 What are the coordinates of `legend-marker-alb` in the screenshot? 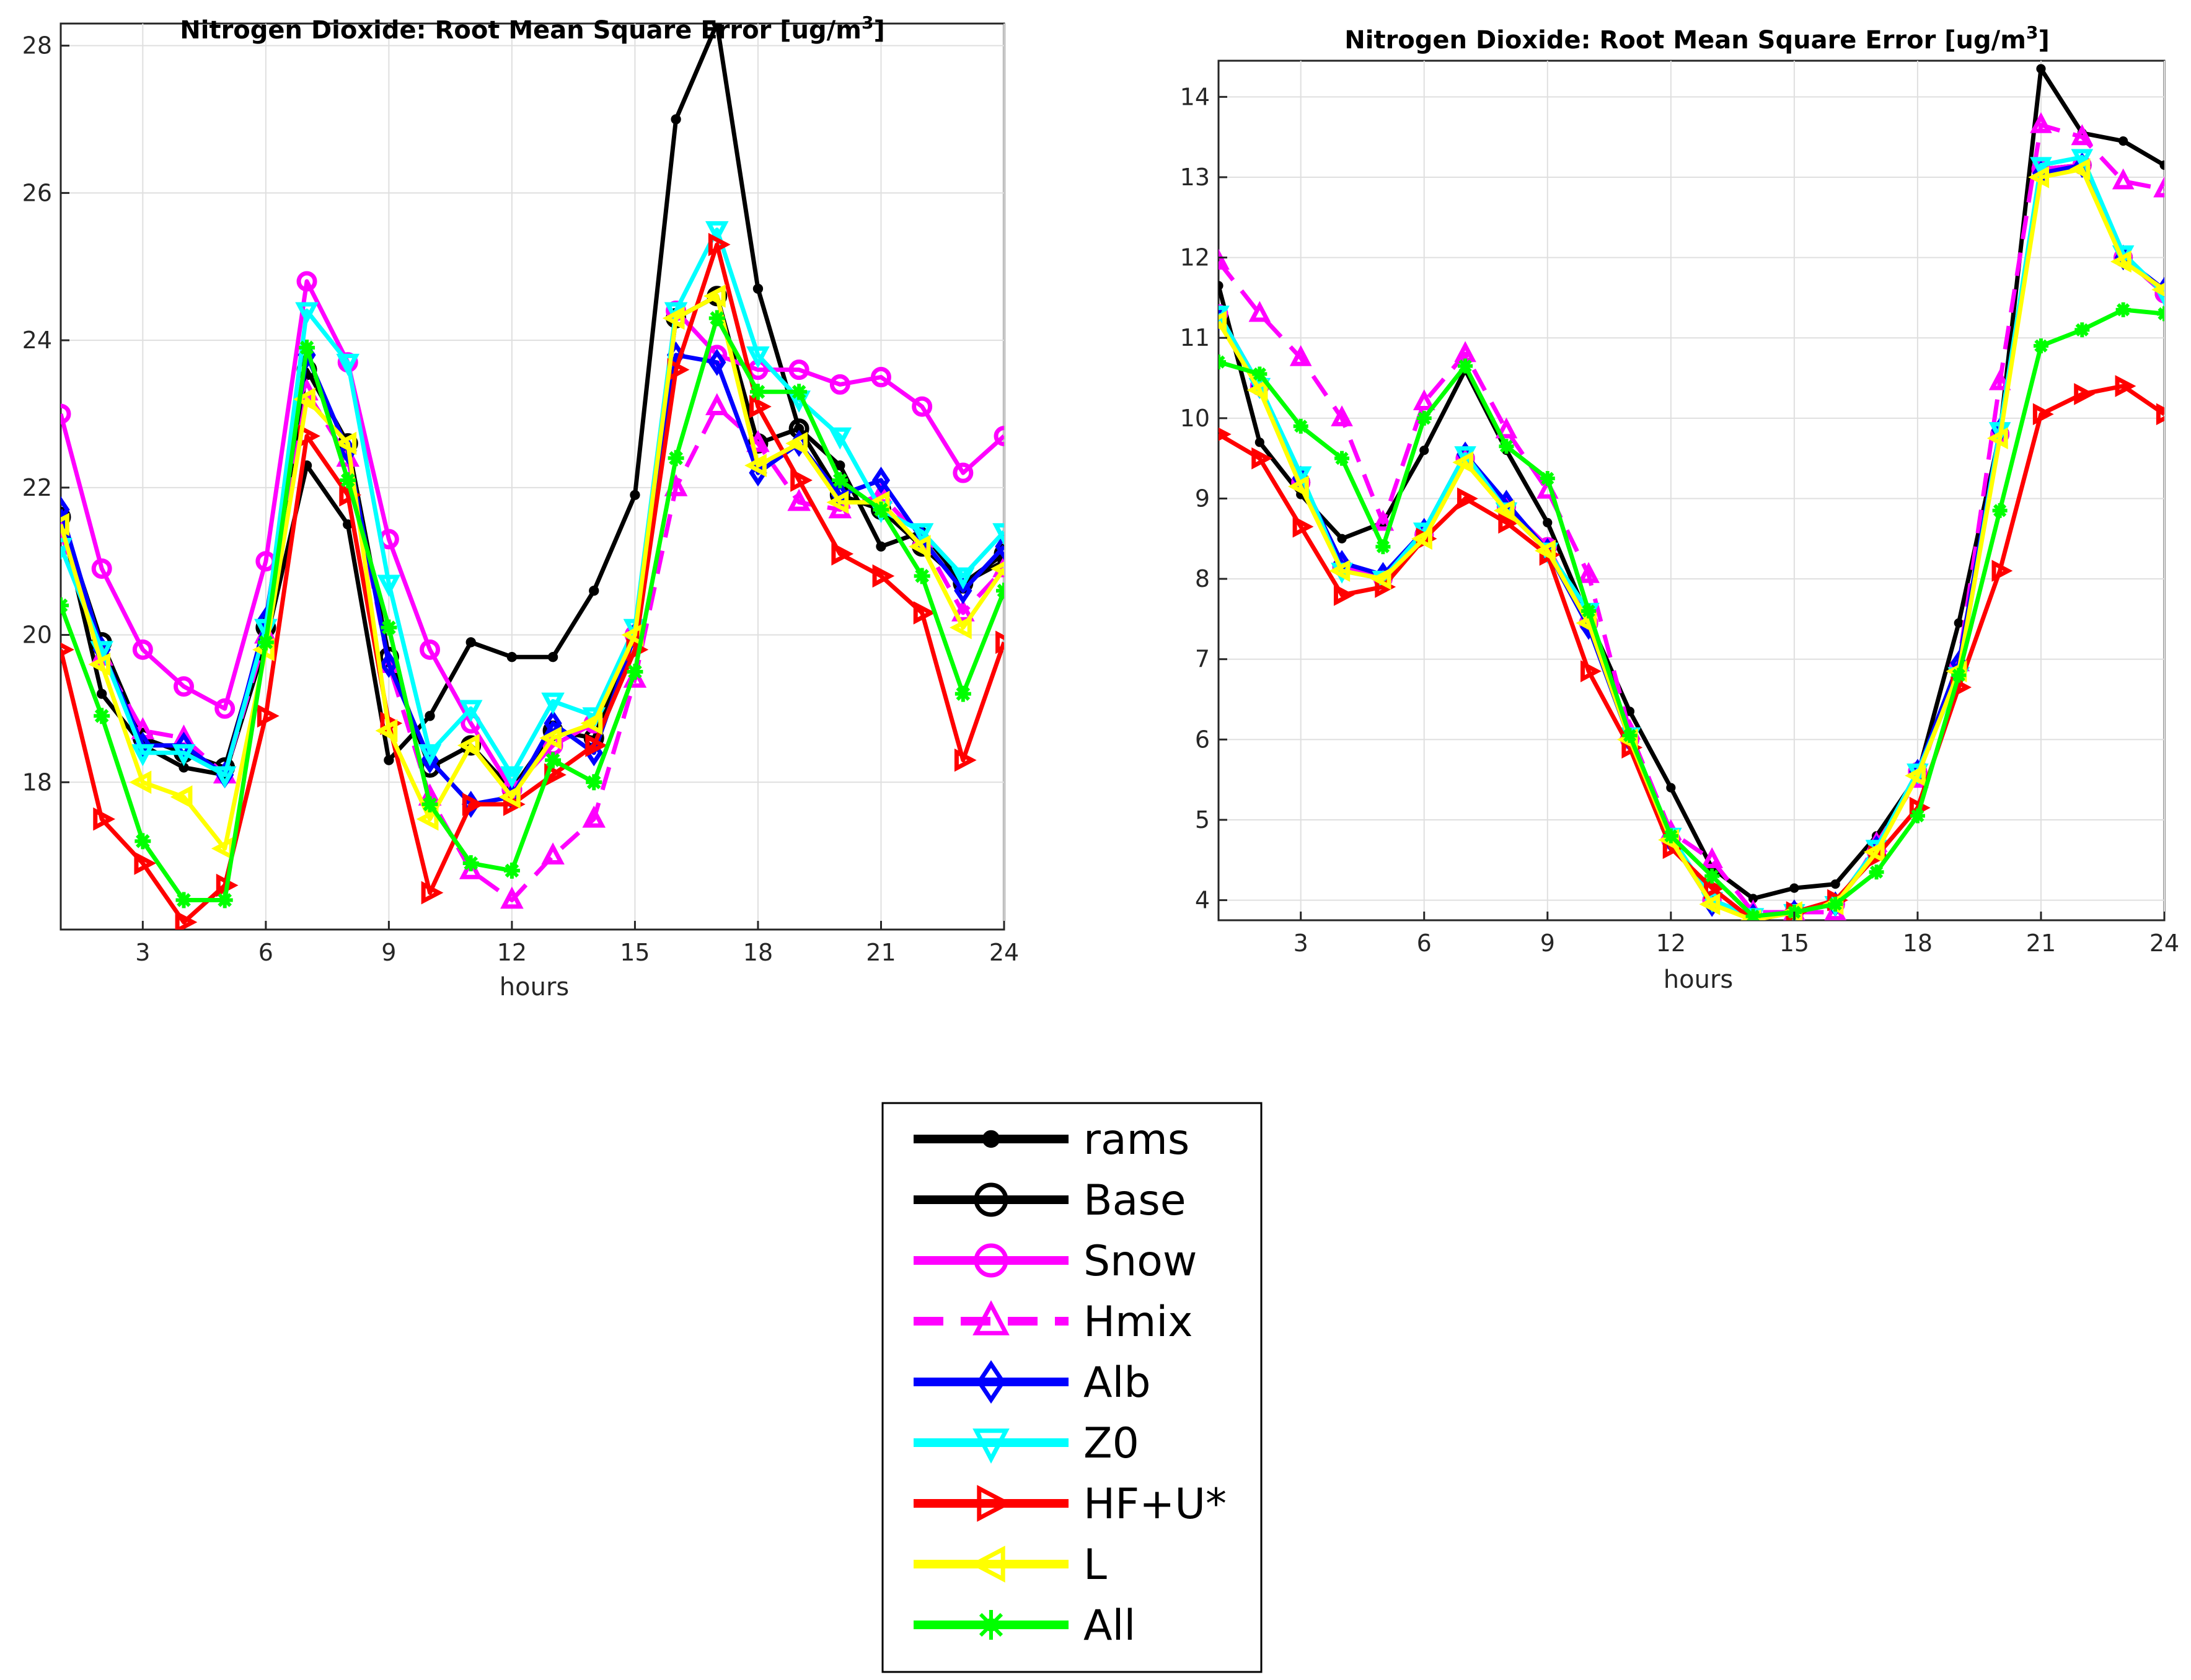 It's located at (991, 1382).